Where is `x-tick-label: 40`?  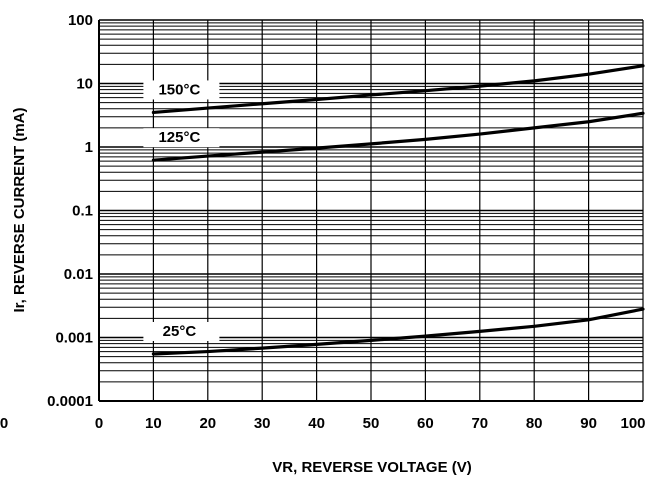
x-tick-label: 40 is located at coordinates (316, 423).